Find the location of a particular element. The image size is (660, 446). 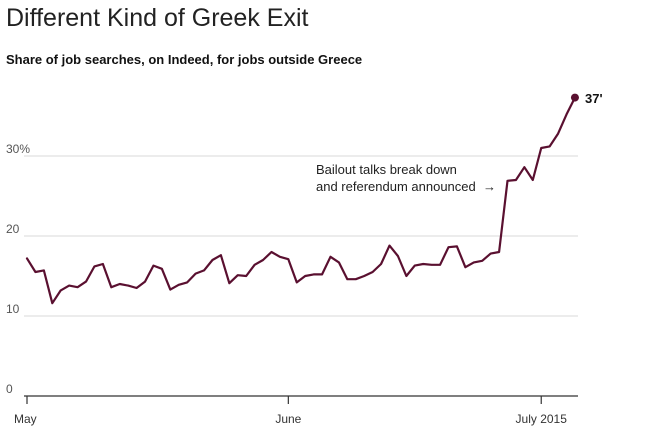

x-tick-label-0: May is located at coordinates (25, 419).